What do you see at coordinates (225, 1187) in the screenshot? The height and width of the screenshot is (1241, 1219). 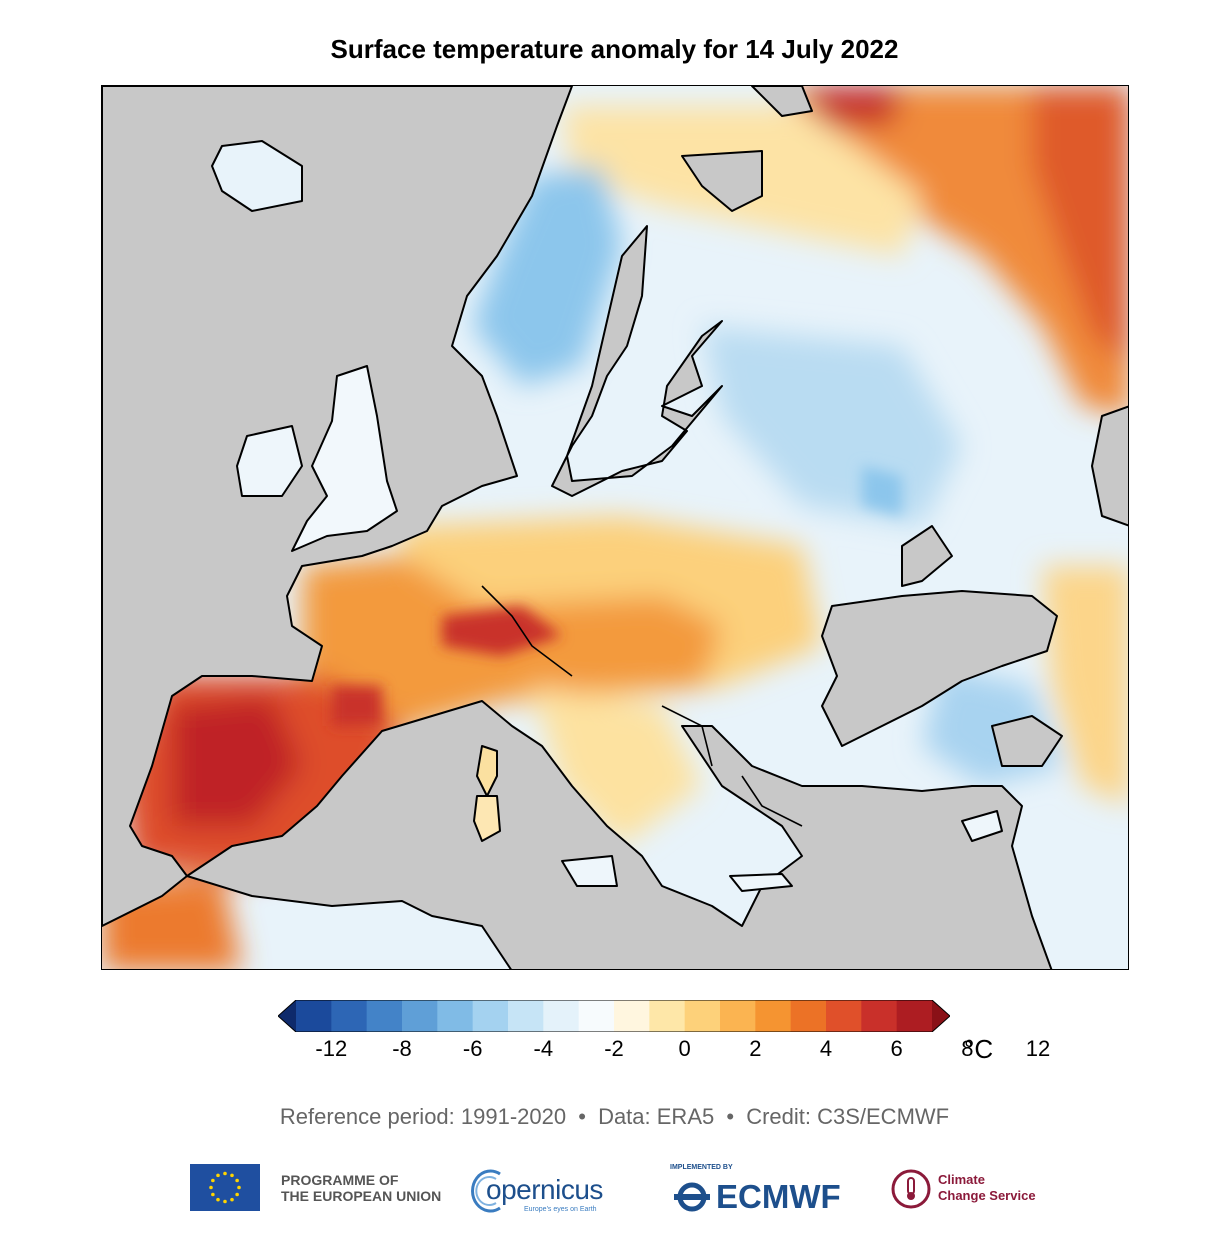 I see `eu-flag-icon` at bounding box center [225, 1187].